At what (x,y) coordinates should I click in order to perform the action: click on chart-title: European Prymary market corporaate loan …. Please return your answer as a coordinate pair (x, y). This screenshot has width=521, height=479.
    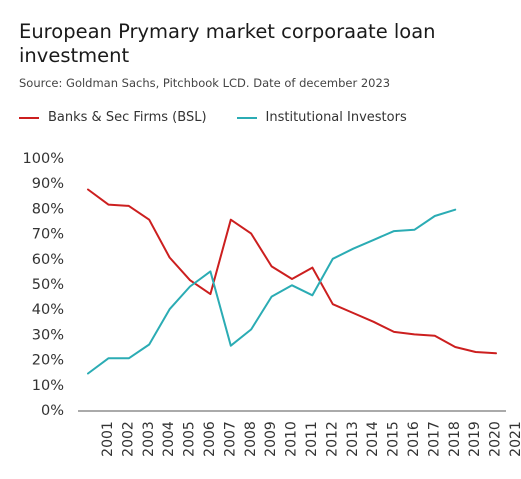
    Looking at the image, I should click on (227, 43).